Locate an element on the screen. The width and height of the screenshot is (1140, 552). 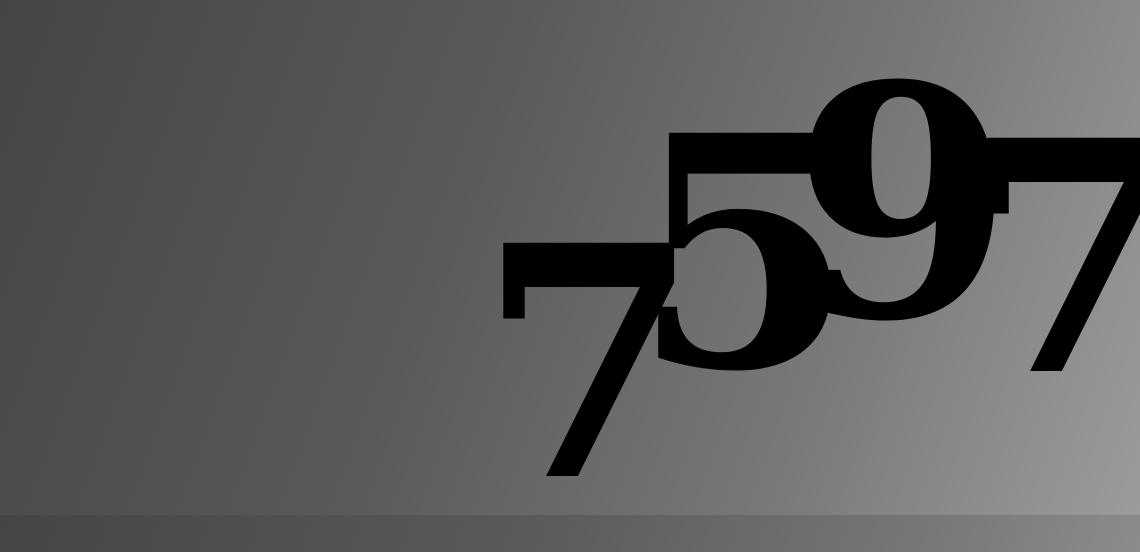
captcha-char-2: 5 is located at coordinates (743, 254).